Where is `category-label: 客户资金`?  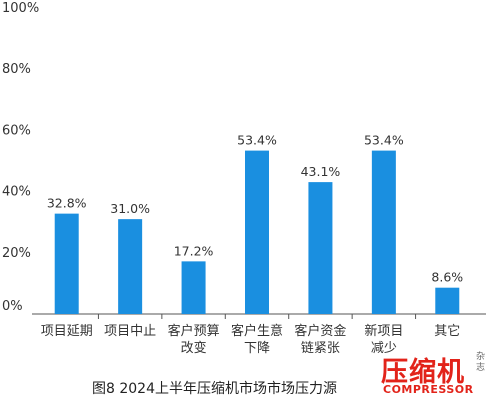
category-label: 客户资金 is located at coordinates (320, 331).